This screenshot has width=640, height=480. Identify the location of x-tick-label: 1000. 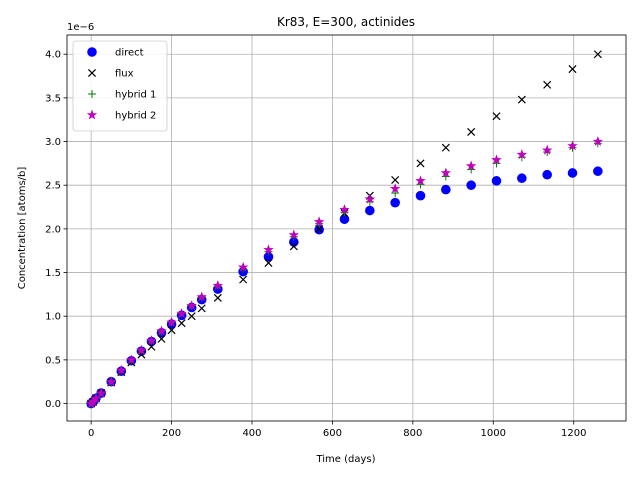
(493, 433).